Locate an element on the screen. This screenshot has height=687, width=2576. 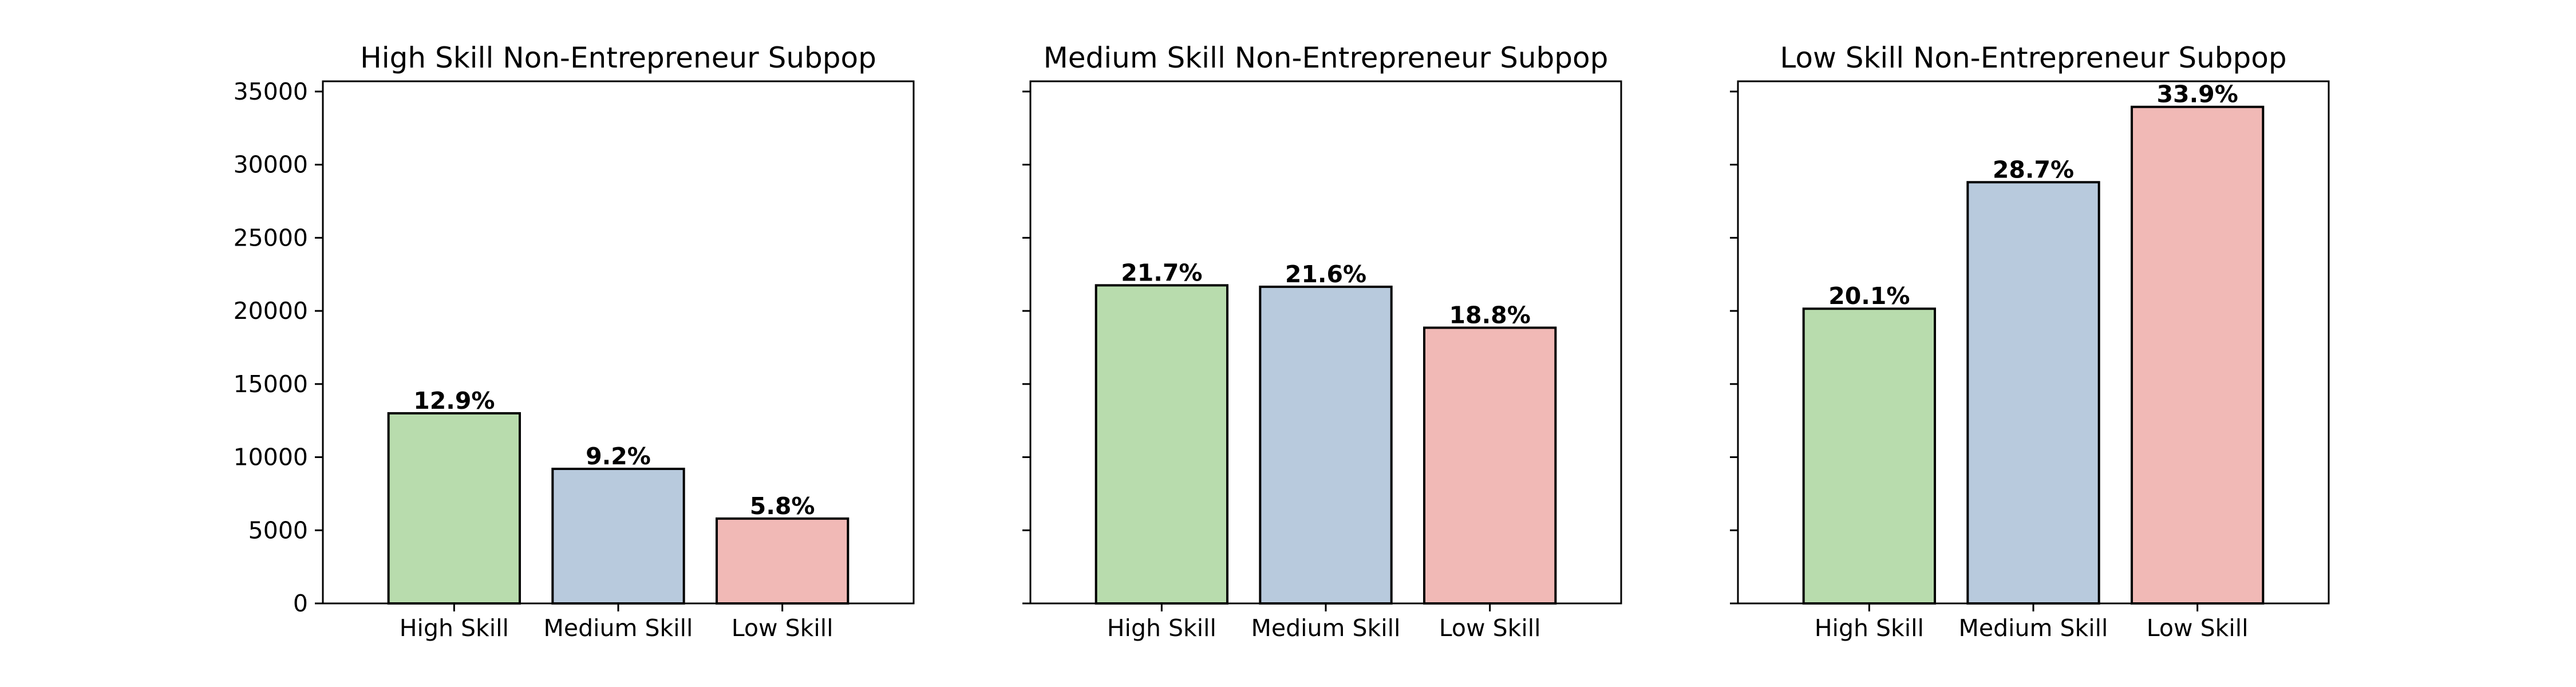
y-tick-label: 20000 is located at coordinates (271, 311).